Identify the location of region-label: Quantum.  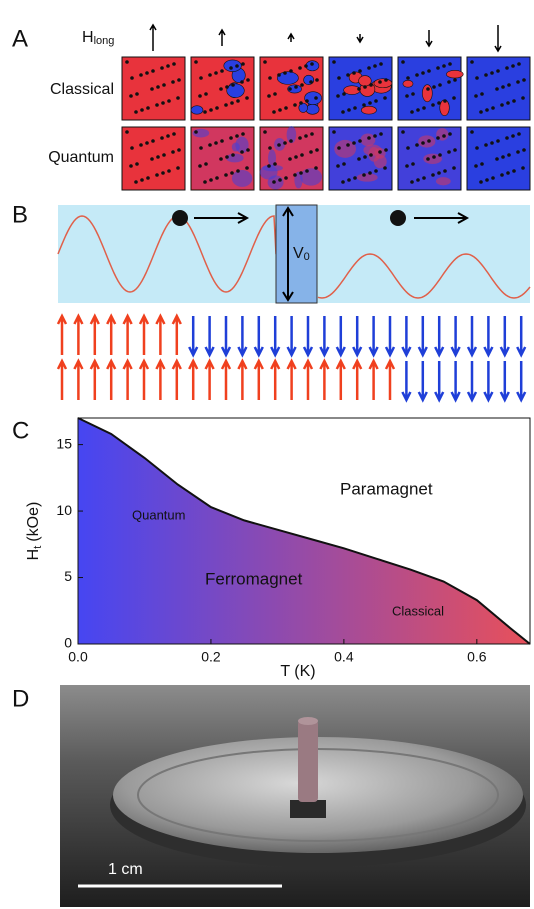
(158, 514).